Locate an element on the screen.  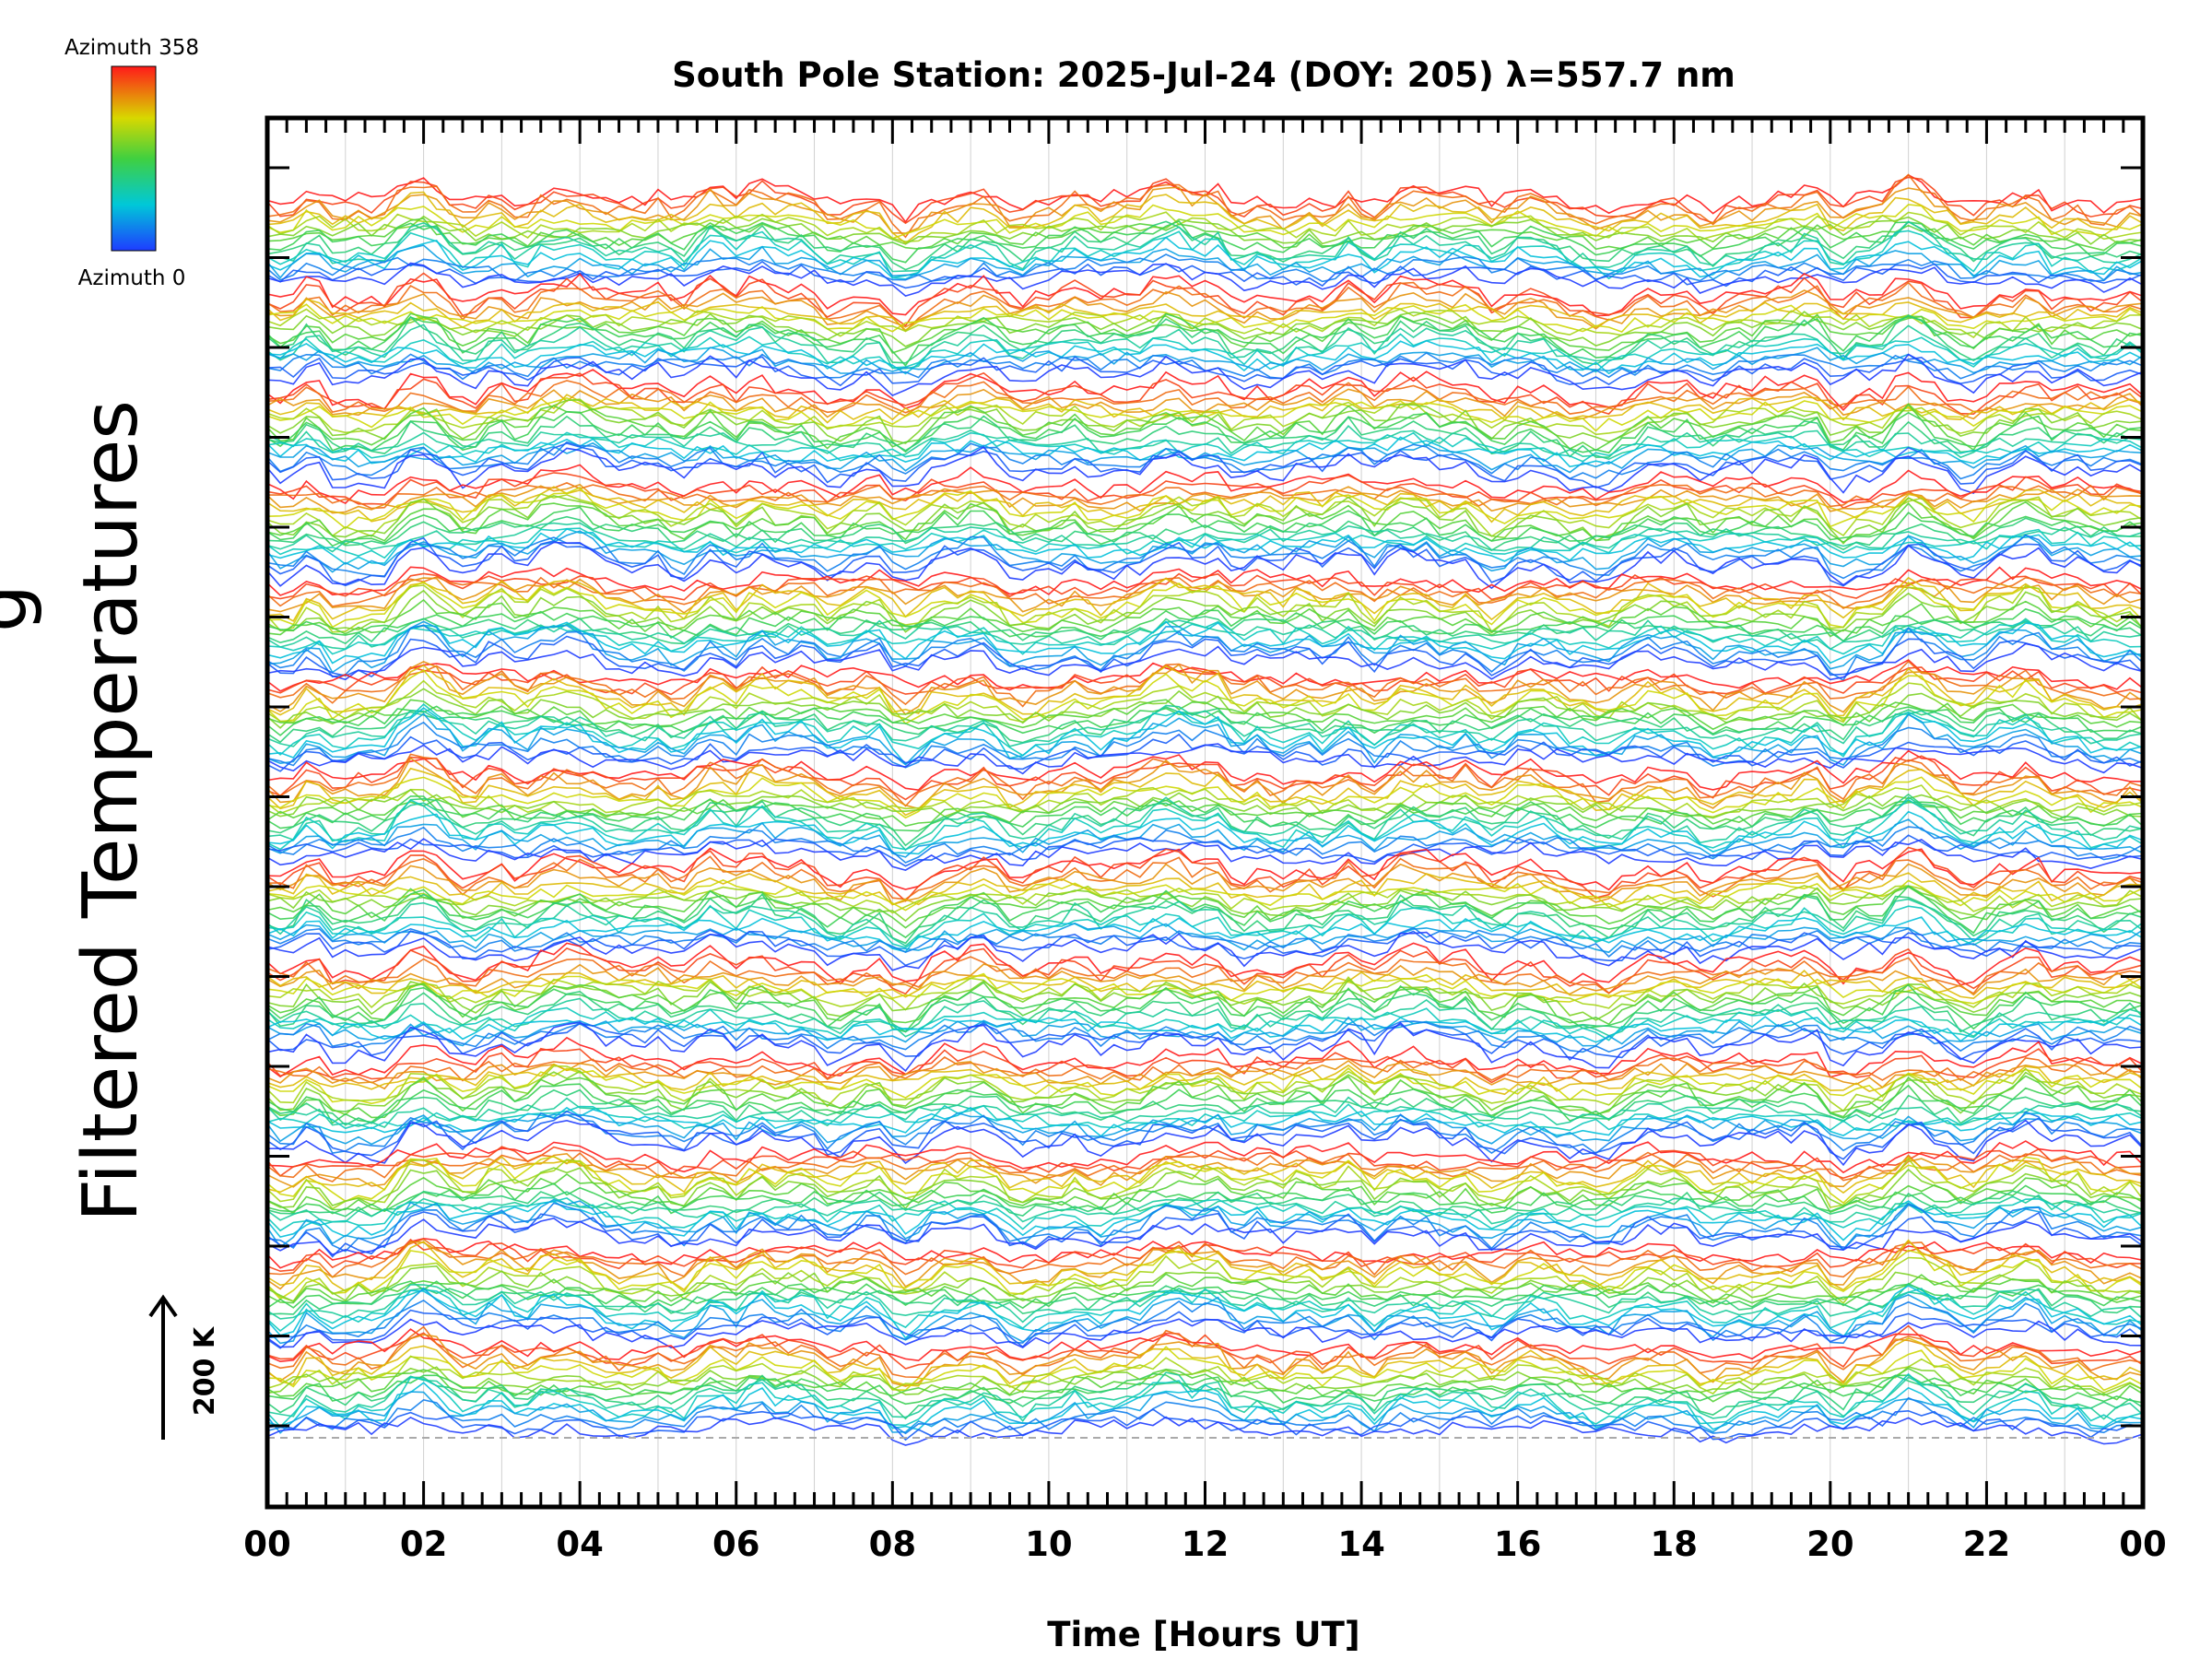
x-tick-label: 18 is located at coordinates (1675, 1544).